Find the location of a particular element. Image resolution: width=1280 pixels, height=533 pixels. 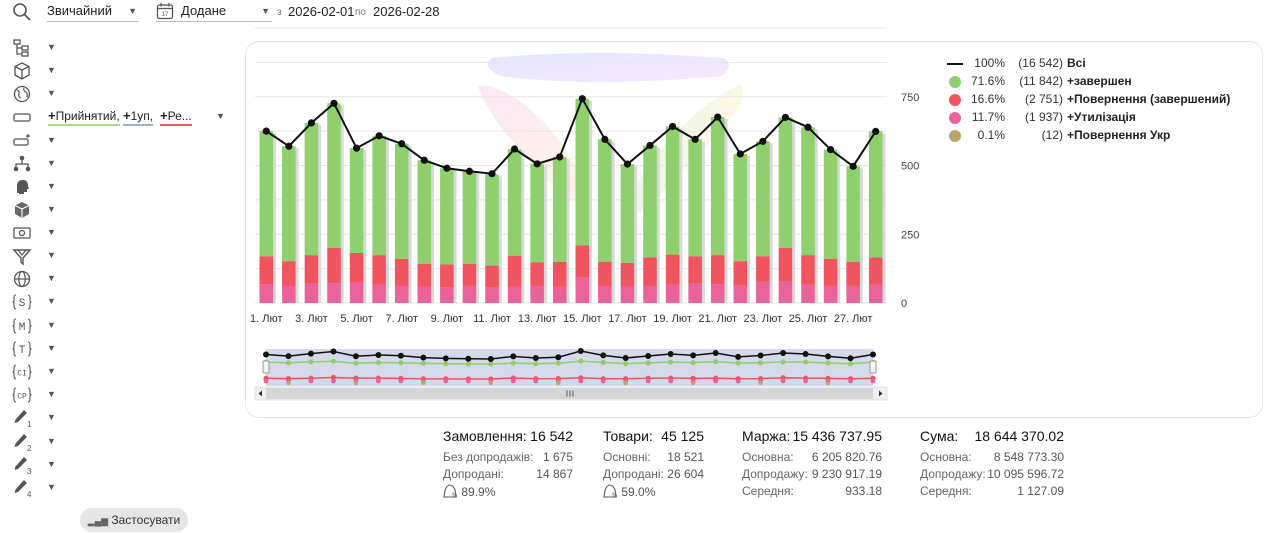

apply-button: ▂▄▆ Застосувати is located at coordinates (134, 520).